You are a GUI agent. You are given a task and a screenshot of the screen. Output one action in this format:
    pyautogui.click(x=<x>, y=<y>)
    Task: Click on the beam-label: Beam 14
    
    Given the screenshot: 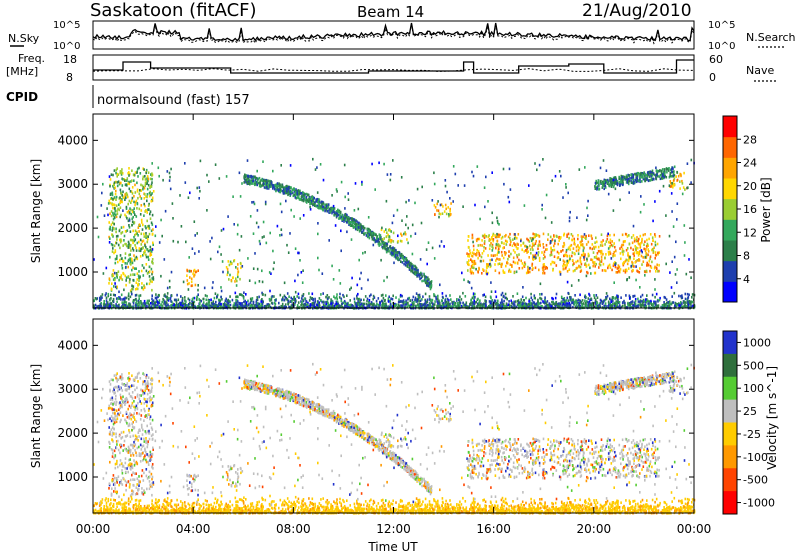 What is the action you would take?
    pyautogui.click(x=390, y=12)
    